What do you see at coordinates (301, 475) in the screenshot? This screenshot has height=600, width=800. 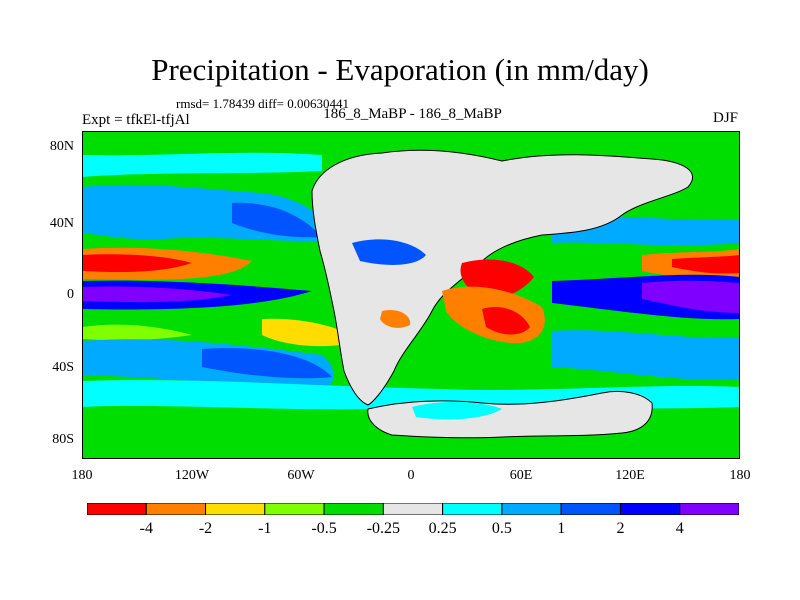 I see `x-tick-label: 60W` at bounding box center [301, 475].